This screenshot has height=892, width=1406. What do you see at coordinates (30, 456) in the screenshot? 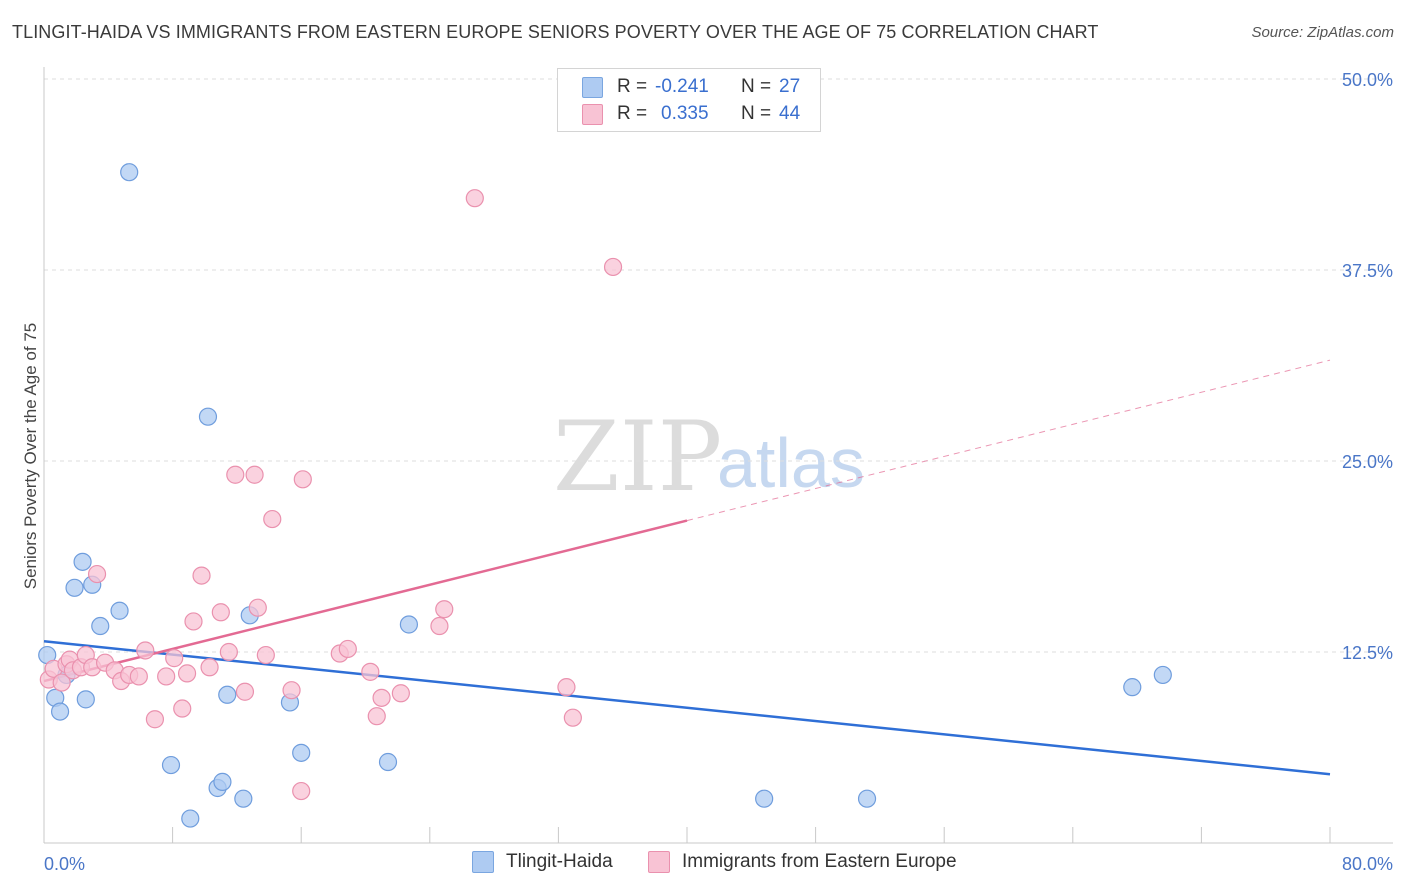
I see `y-axis-title: Seniors Poverty Over the Age of 75` at bounding box center [30, 456].